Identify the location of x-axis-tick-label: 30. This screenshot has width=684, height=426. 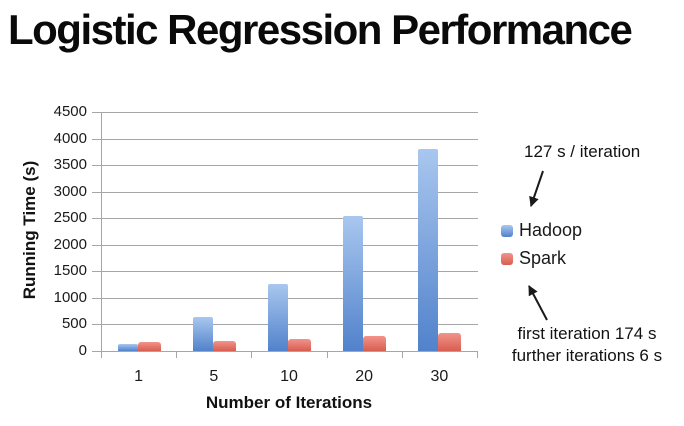
(439, 376).